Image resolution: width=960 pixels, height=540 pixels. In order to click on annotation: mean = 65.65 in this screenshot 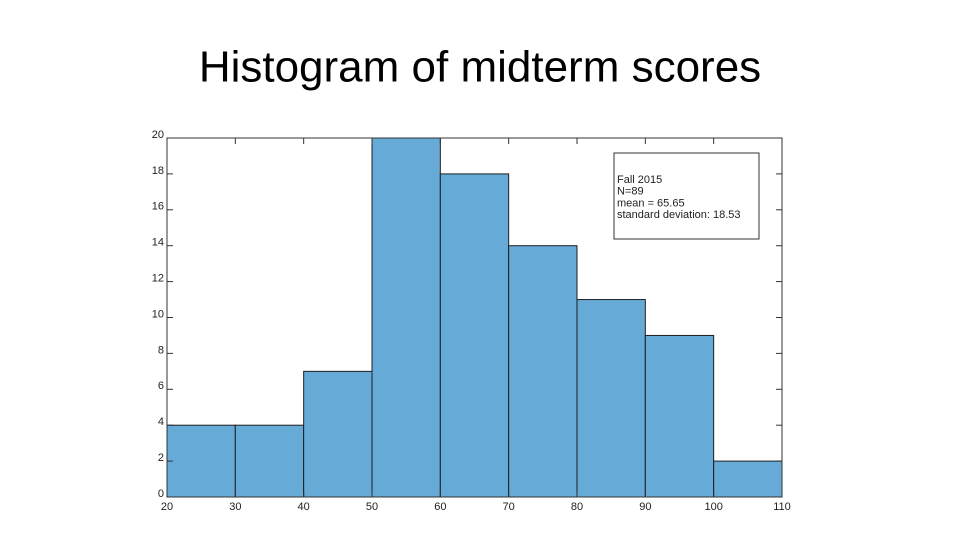, I will do `click(651, 203)`.